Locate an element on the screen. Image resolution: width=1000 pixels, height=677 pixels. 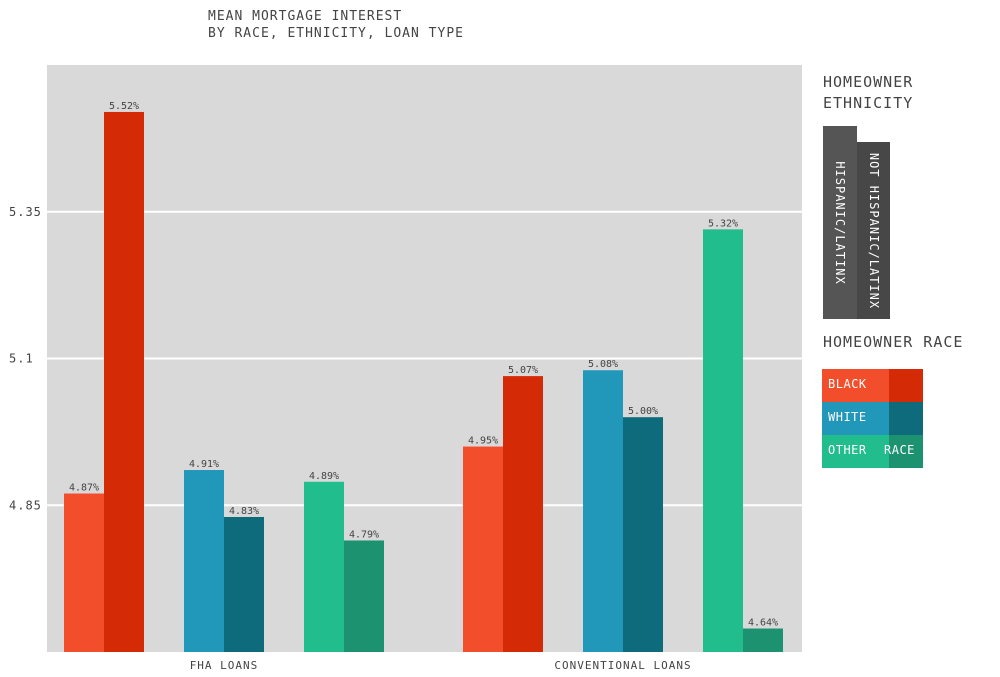
legend-white-label: WHITE is located at coordinates (847, 417).